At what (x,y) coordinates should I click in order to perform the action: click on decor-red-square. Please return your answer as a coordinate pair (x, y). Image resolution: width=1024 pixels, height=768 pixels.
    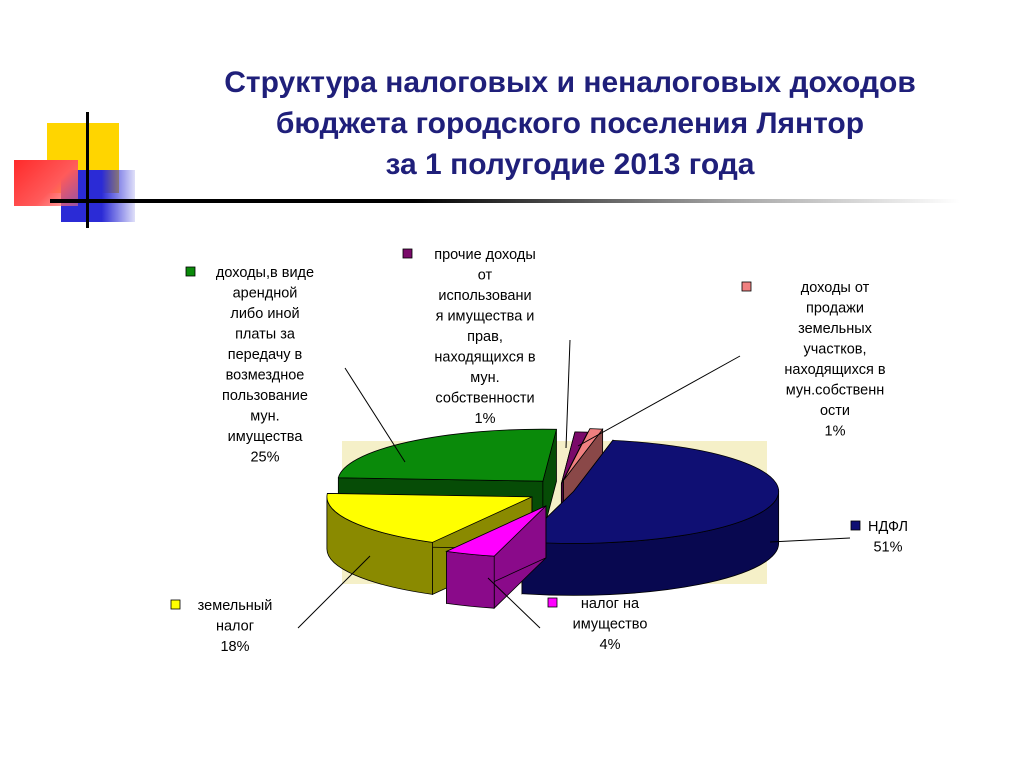
    Looking at the image, I should click on (46, 183).